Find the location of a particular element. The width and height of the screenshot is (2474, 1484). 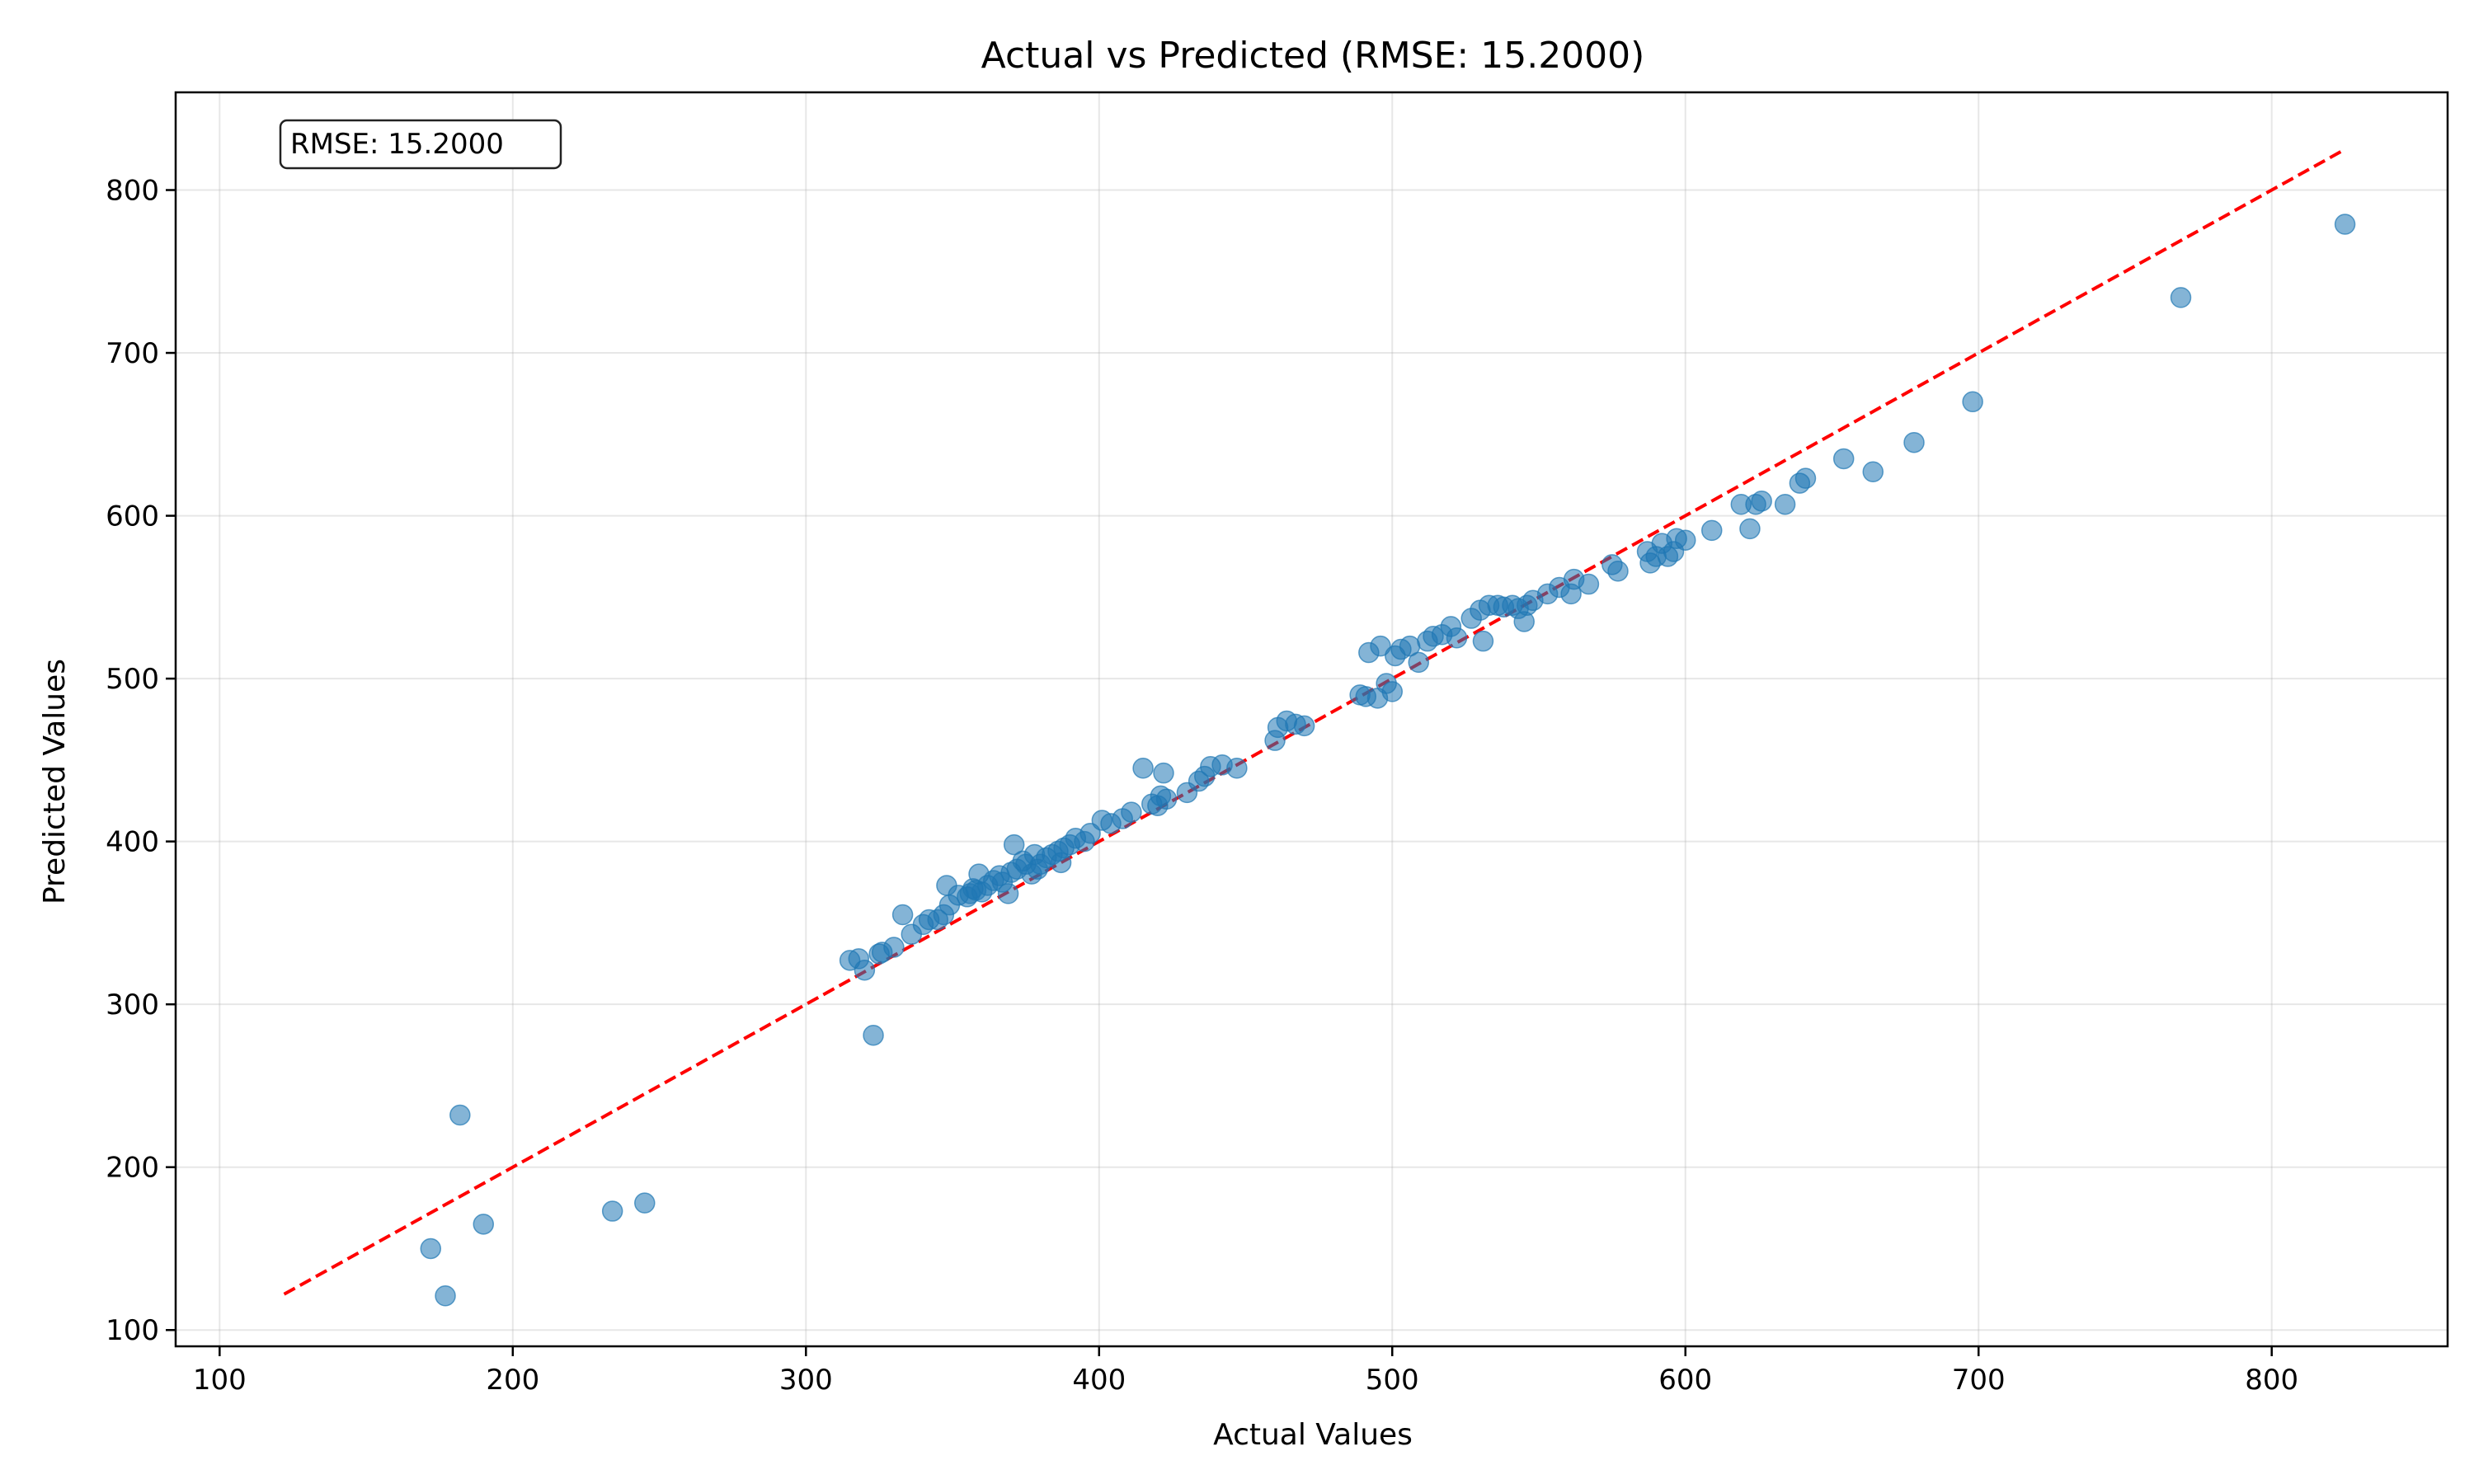

rmse-annotation: RMSE: 15.2000 is located at coordinates (420, 144).